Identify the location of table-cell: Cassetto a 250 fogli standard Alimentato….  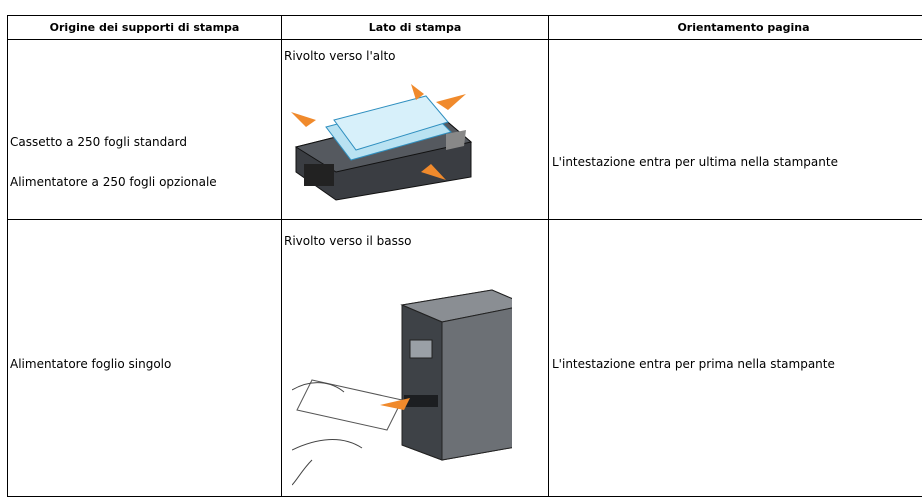
(144, 129).